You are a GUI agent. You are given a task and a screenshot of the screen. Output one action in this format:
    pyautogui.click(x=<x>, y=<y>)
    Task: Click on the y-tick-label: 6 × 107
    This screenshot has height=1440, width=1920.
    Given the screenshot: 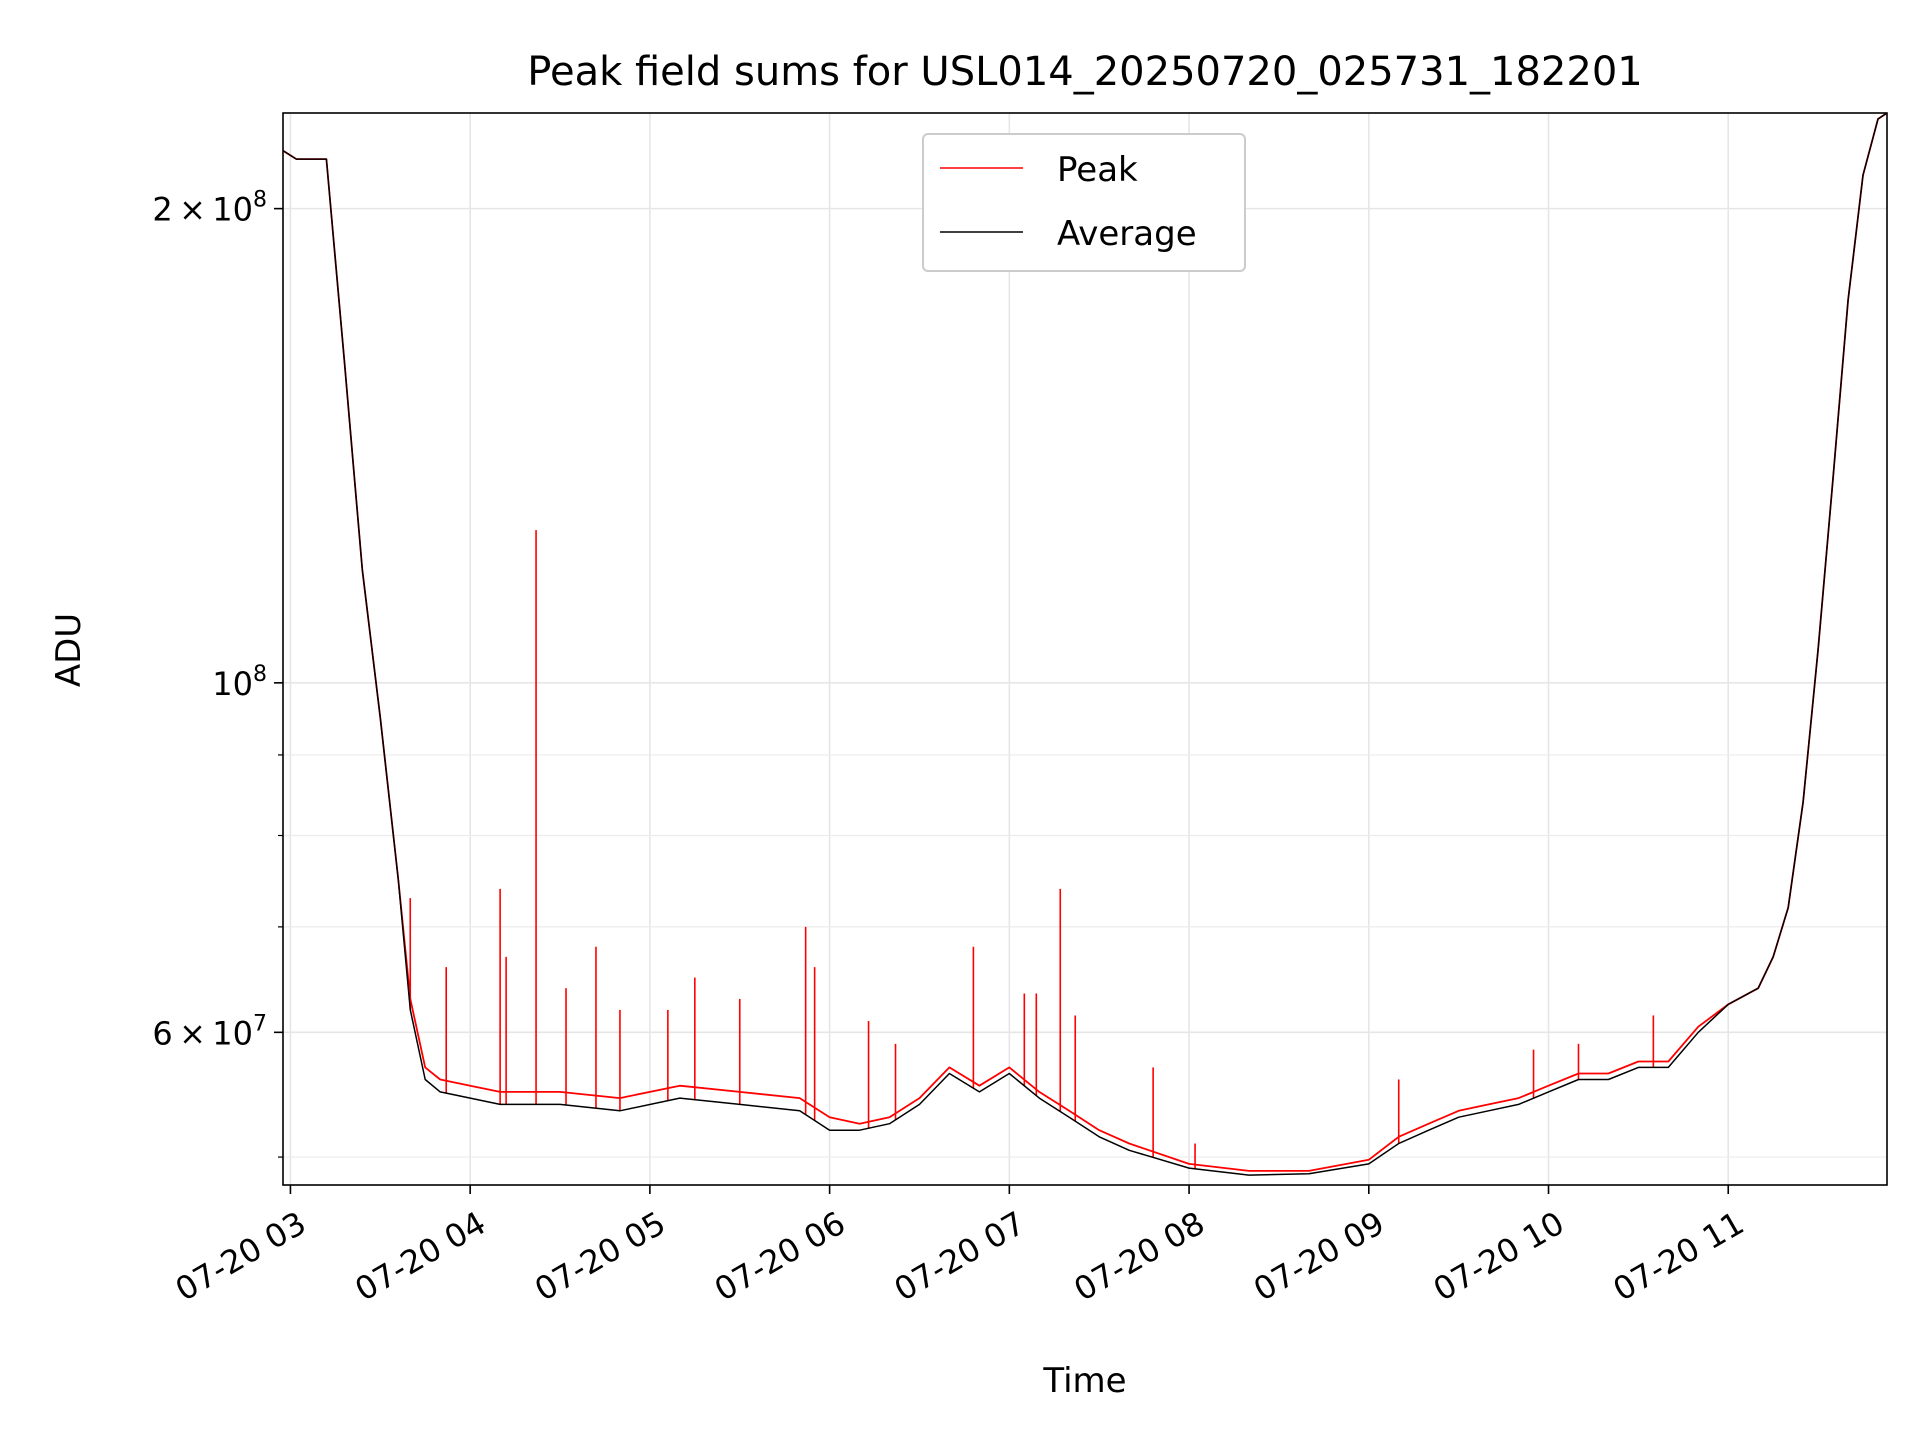 What is the action you would take?
    pyautogui.click(x=209, y=1031)
    